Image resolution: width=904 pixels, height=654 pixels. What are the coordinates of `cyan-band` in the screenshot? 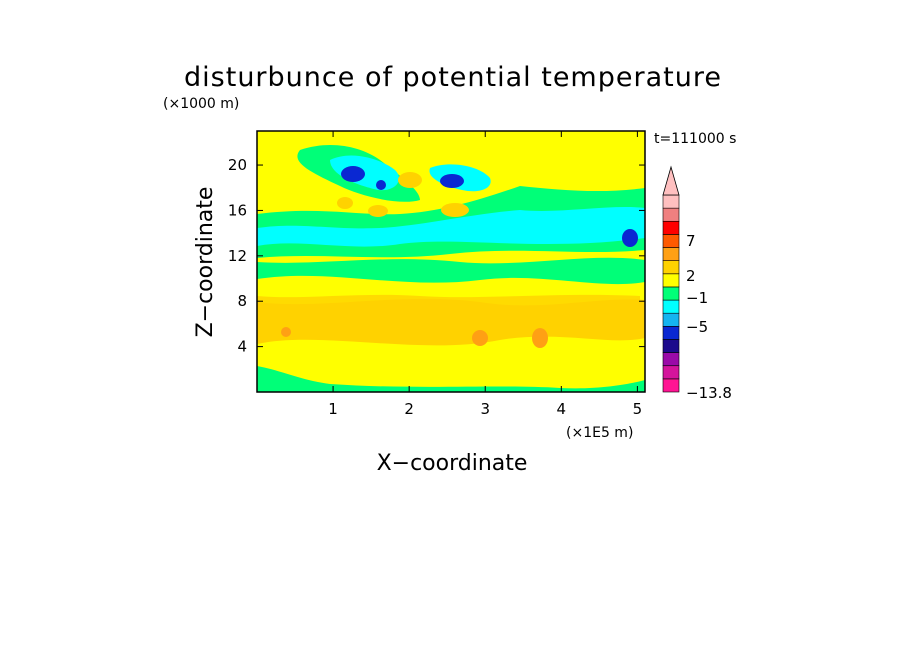 It's located at (451, 227).